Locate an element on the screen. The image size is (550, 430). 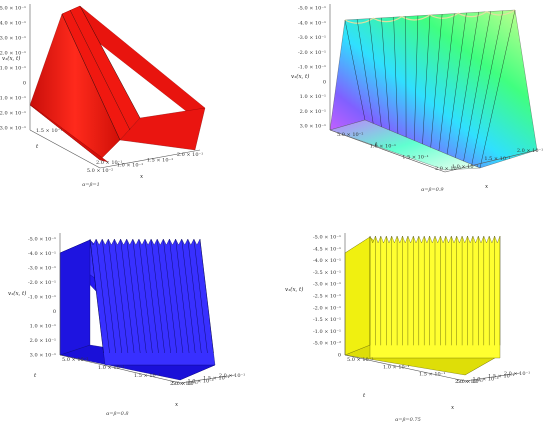
surface-c is located at coordinates (137, 309).